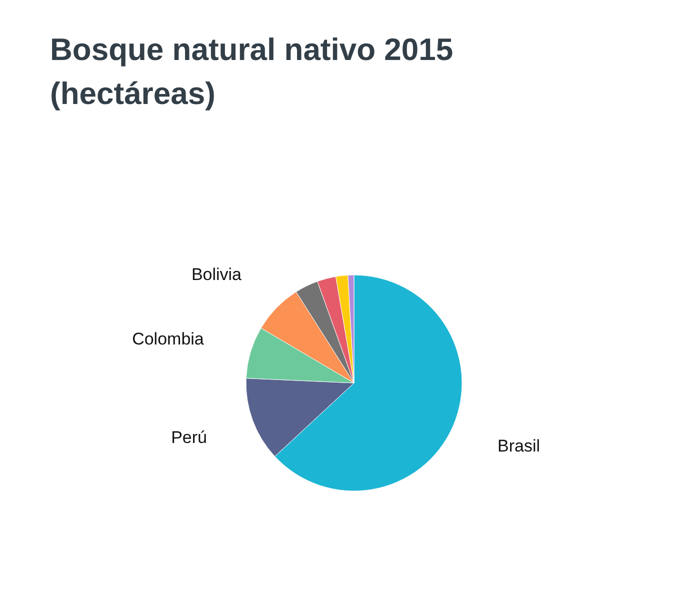  Describe the element at coordinates (189, 437) in the screenshot. I see `slice-label: Perú` at that location.